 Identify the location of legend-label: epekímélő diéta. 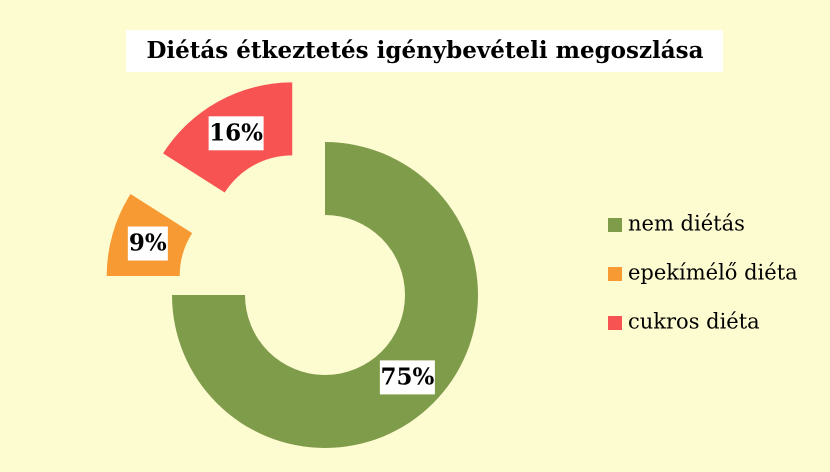
(713, 273).